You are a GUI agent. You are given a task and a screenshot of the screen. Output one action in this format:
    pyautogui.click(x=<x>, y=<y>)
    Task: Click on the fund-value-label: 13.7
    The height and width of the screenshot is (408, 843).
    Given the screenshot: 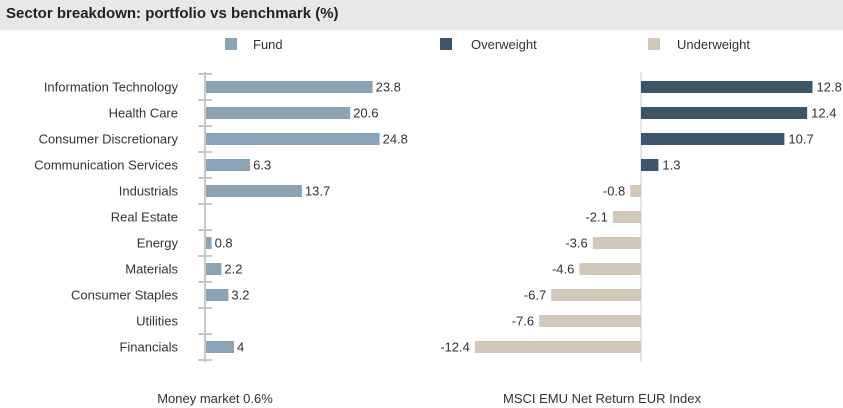 What is the action you would take?
    pyautogui.click(x=317, y=191)
    